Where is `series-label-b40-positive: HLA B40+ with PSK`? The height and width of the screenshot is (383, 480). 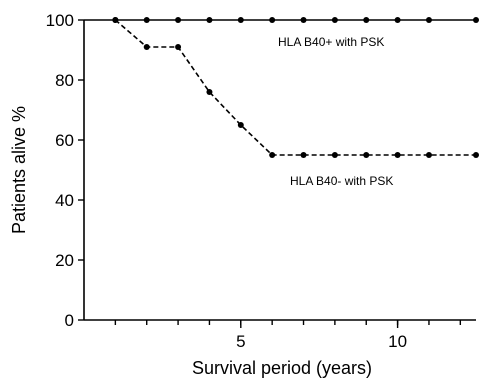 series-label-b40-positive: HLA B40+ with PSK is located at coordinates (331, 42).